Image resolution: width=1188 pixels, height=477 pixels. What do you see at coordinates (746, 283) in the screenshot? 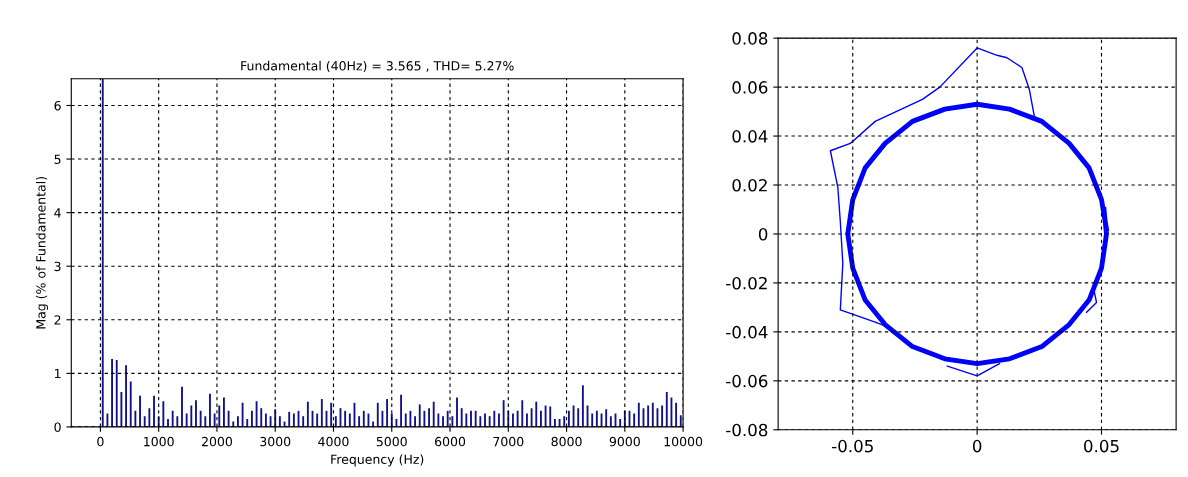
I see `y-tick-label: -0.02` at bounding box center [746, 283].